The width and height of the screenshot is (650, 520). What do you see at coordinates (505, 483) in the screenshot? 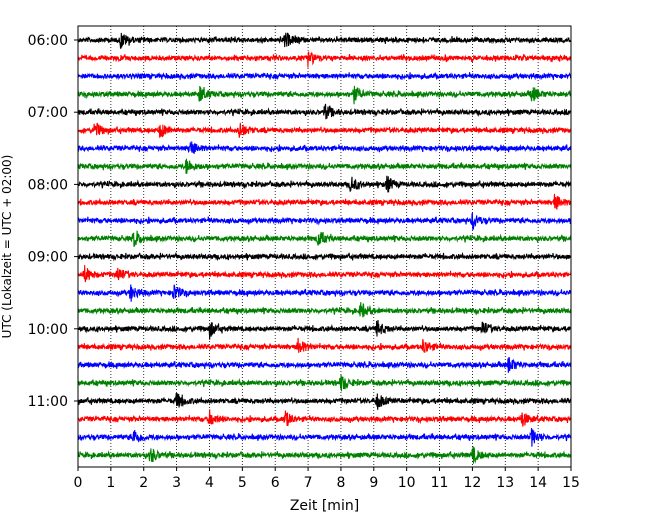
I see `x-tick-label: 13` at bounding box center [505, 483].